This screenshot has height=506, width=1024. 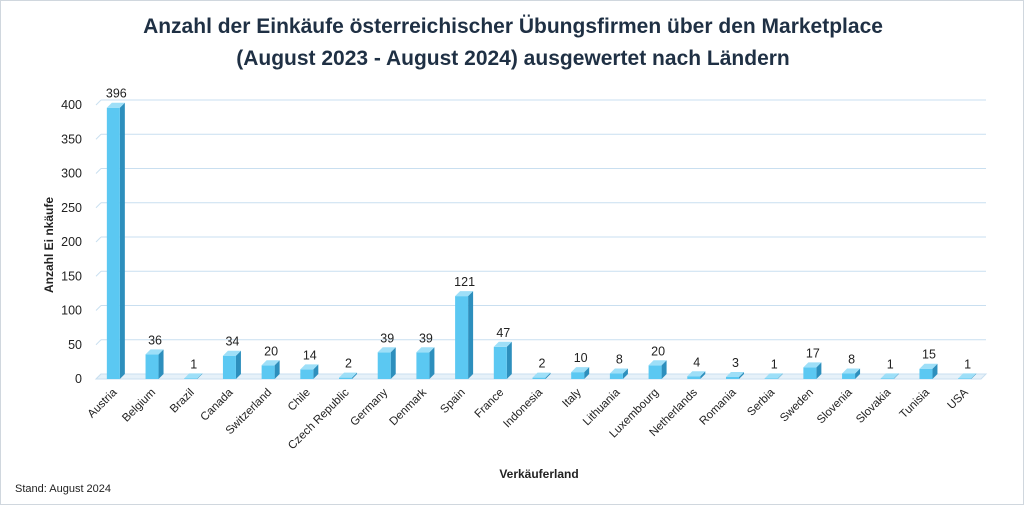 I want to click on x-tick-label: Slovakia, so click(x=874, y=406).